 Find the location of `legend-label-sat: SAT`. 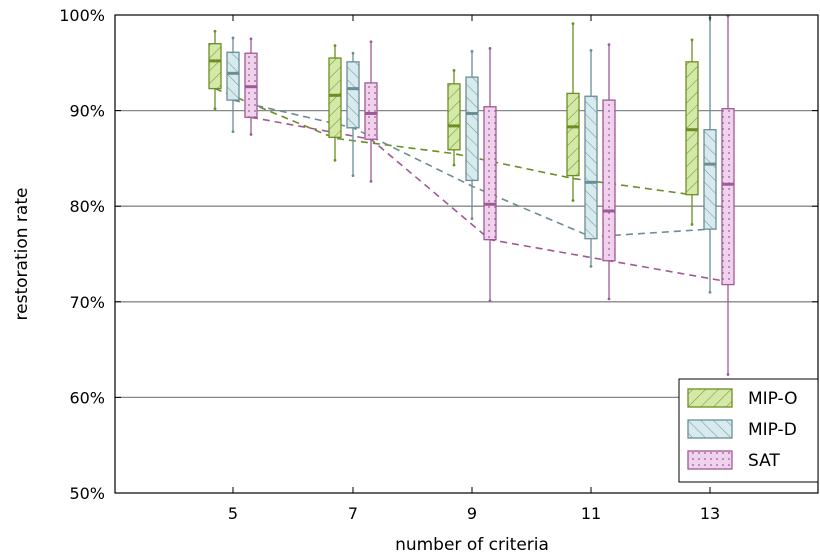

legend-label-sat: SAT is located at coordinates (764, 461).